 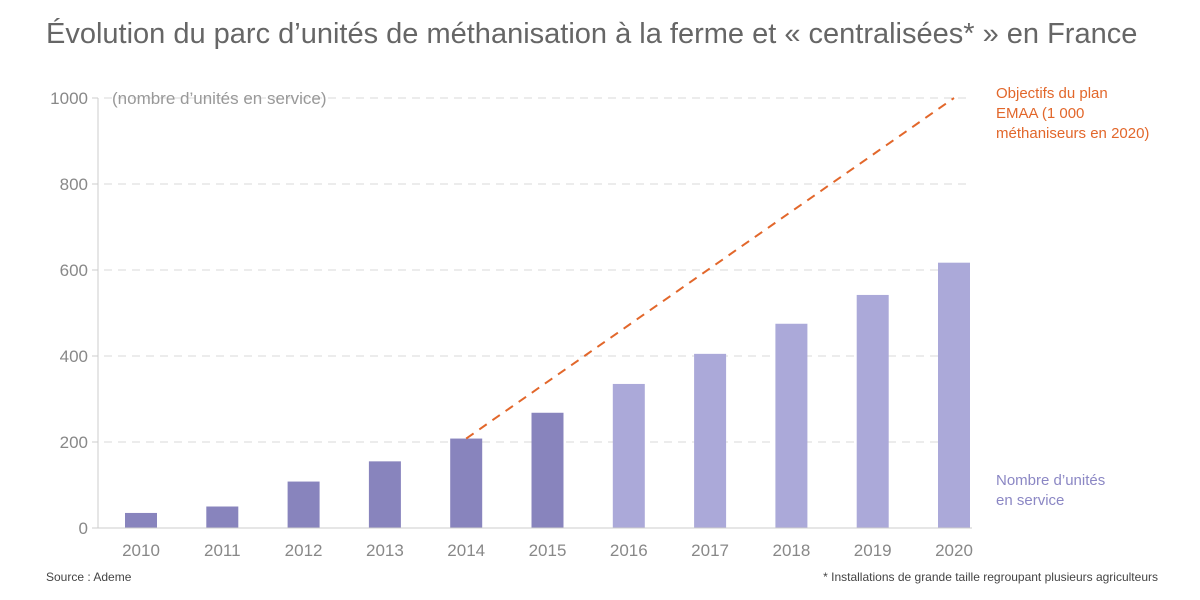 I want to click on x-tick-label: 2013, so click(x=385, y=550).